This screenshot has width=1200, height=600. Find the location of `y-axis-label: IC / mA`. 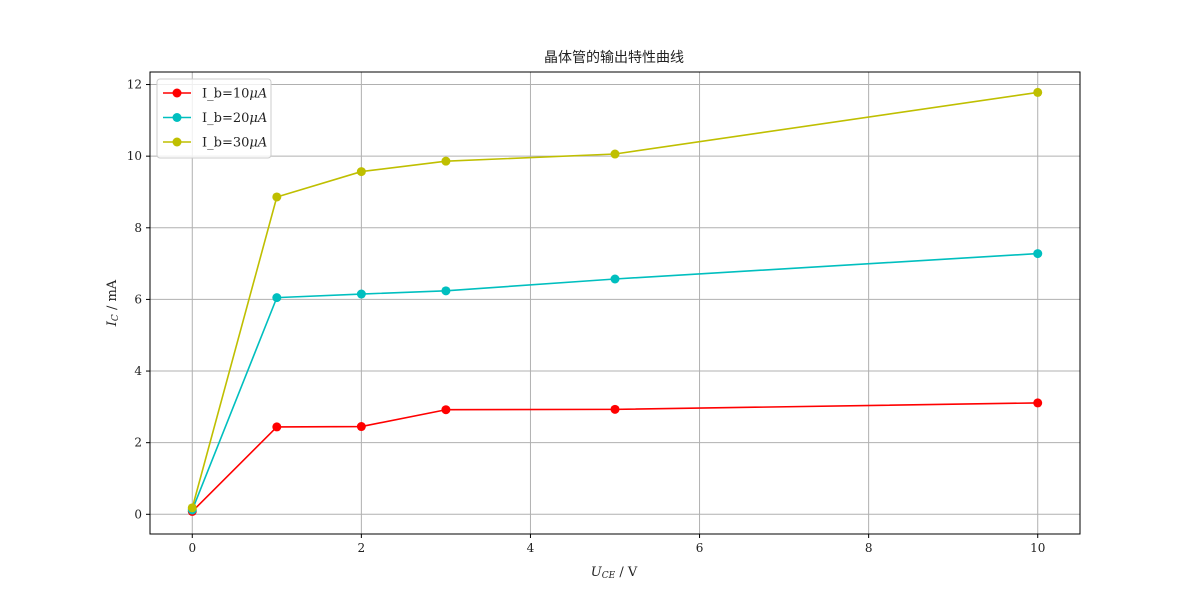

y-axis-label: IC / mA is located at coordinates (113, 303).